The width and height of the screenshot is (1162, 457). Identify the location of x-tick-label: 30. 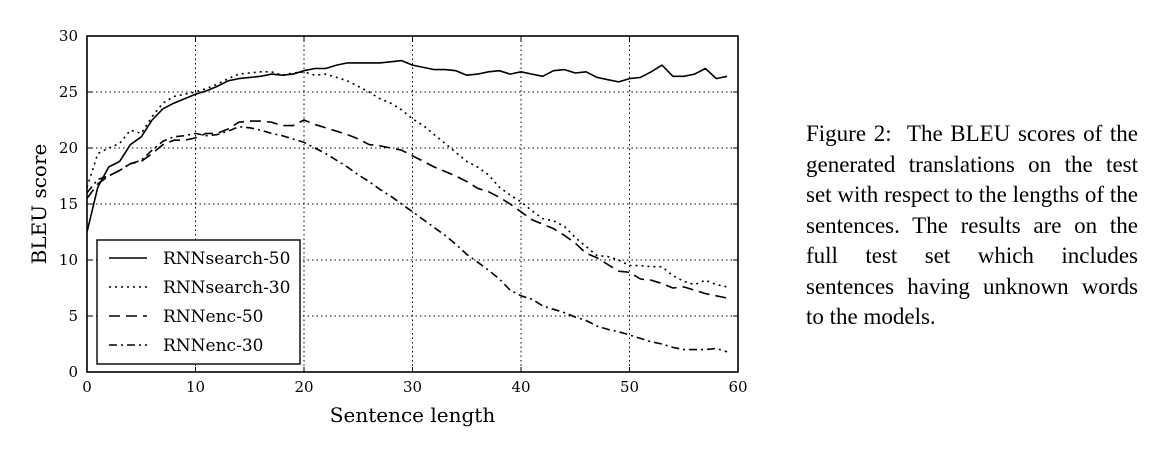
(412, 387).